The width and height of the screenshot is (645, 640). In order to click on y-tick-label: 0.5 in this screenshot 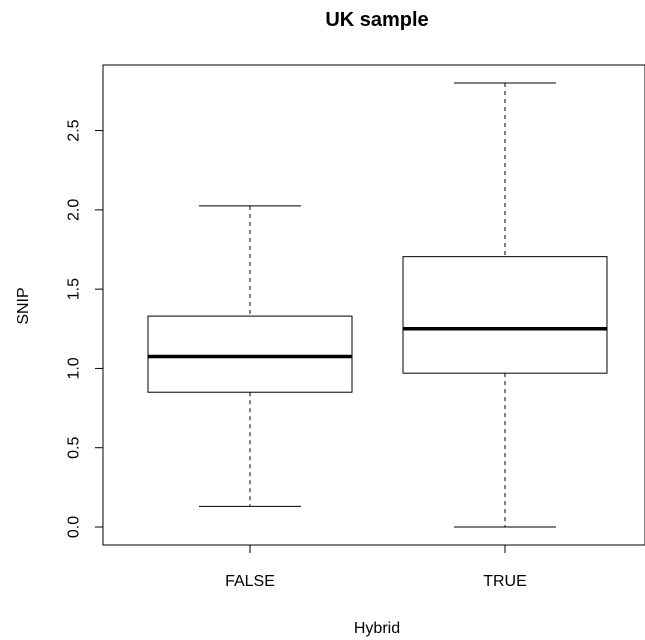, I will do `click(74, 447)`.